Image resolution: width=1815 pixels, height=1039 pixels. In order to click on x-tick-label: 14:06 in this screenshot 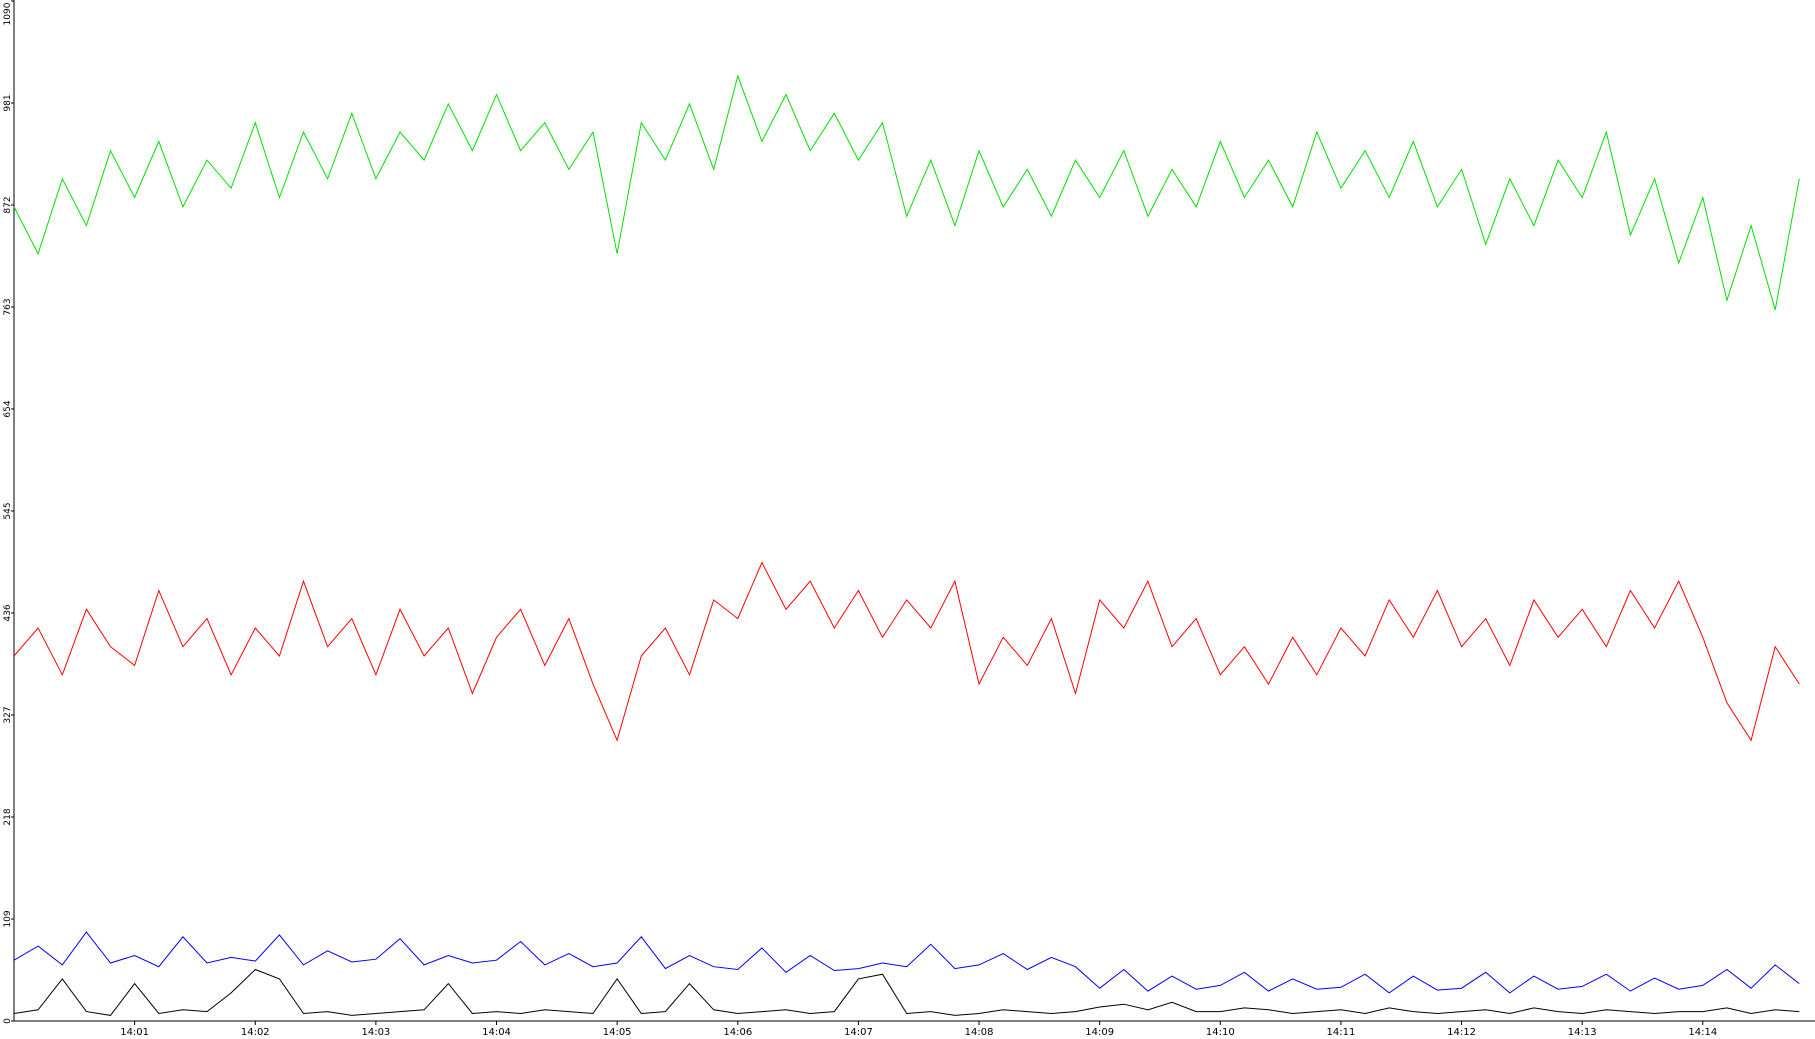, I will do `click(737, 1032)`.